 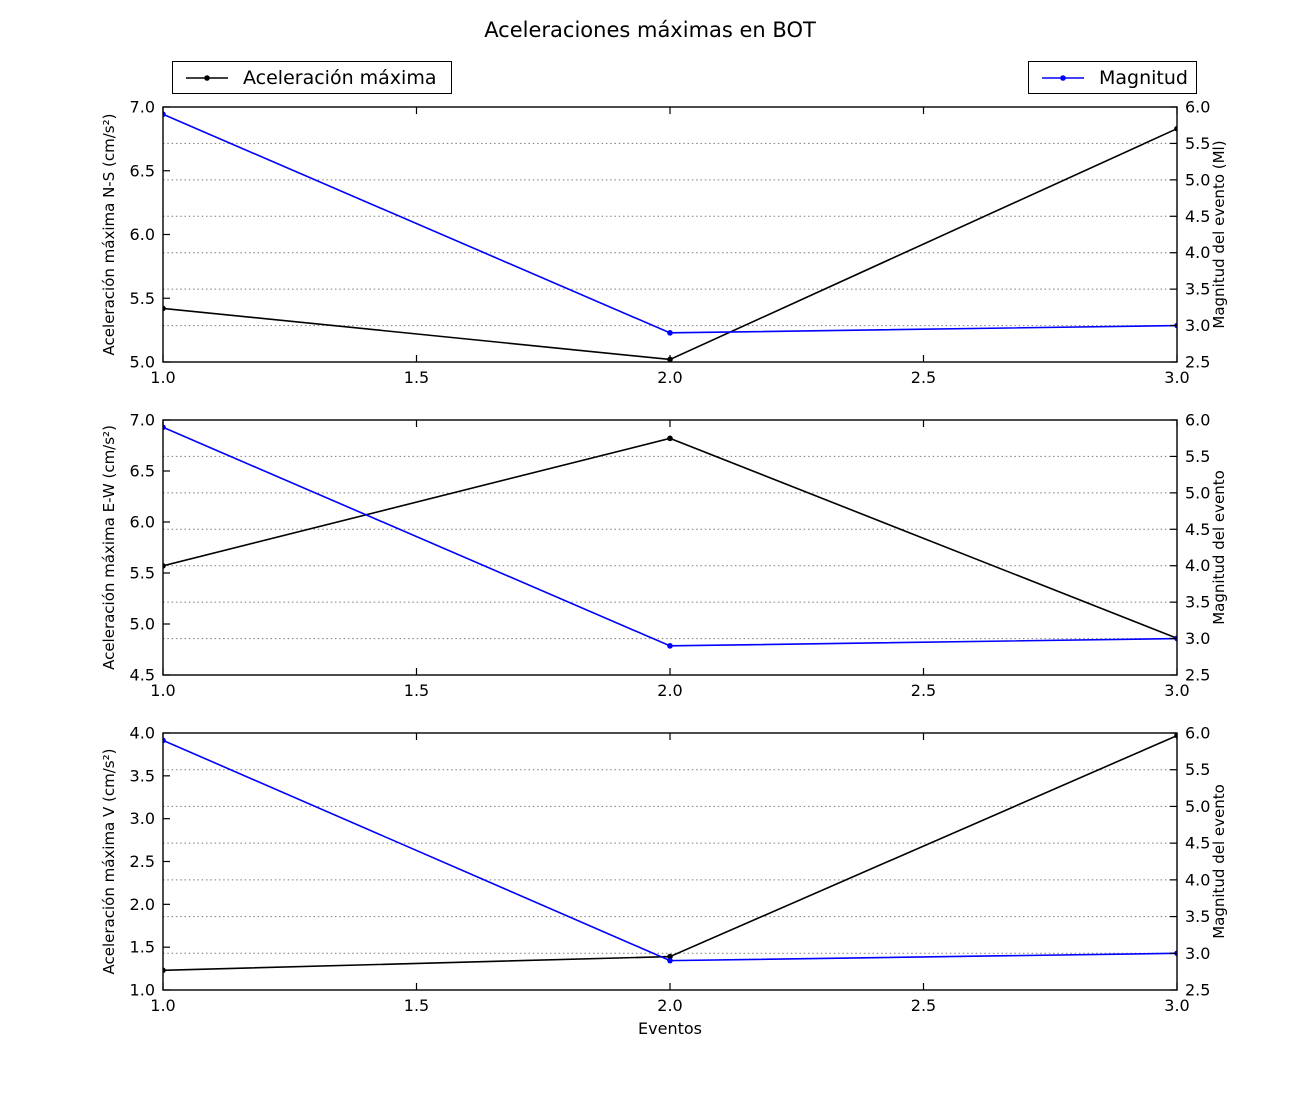 What do you see at coordinates (1219, 234) in the screenshot?
I see `ylabel-right: Magnitud del evento (Ml)` at bounding box center [1219, 234].